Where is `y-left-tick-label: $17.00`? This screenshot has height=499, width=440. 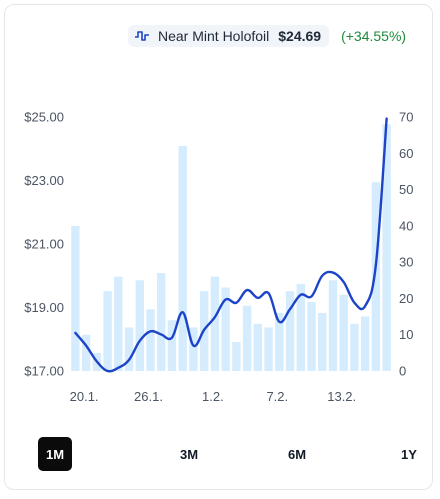 y-left-tick-label: $17.00 is located at coordinates (44, 371).